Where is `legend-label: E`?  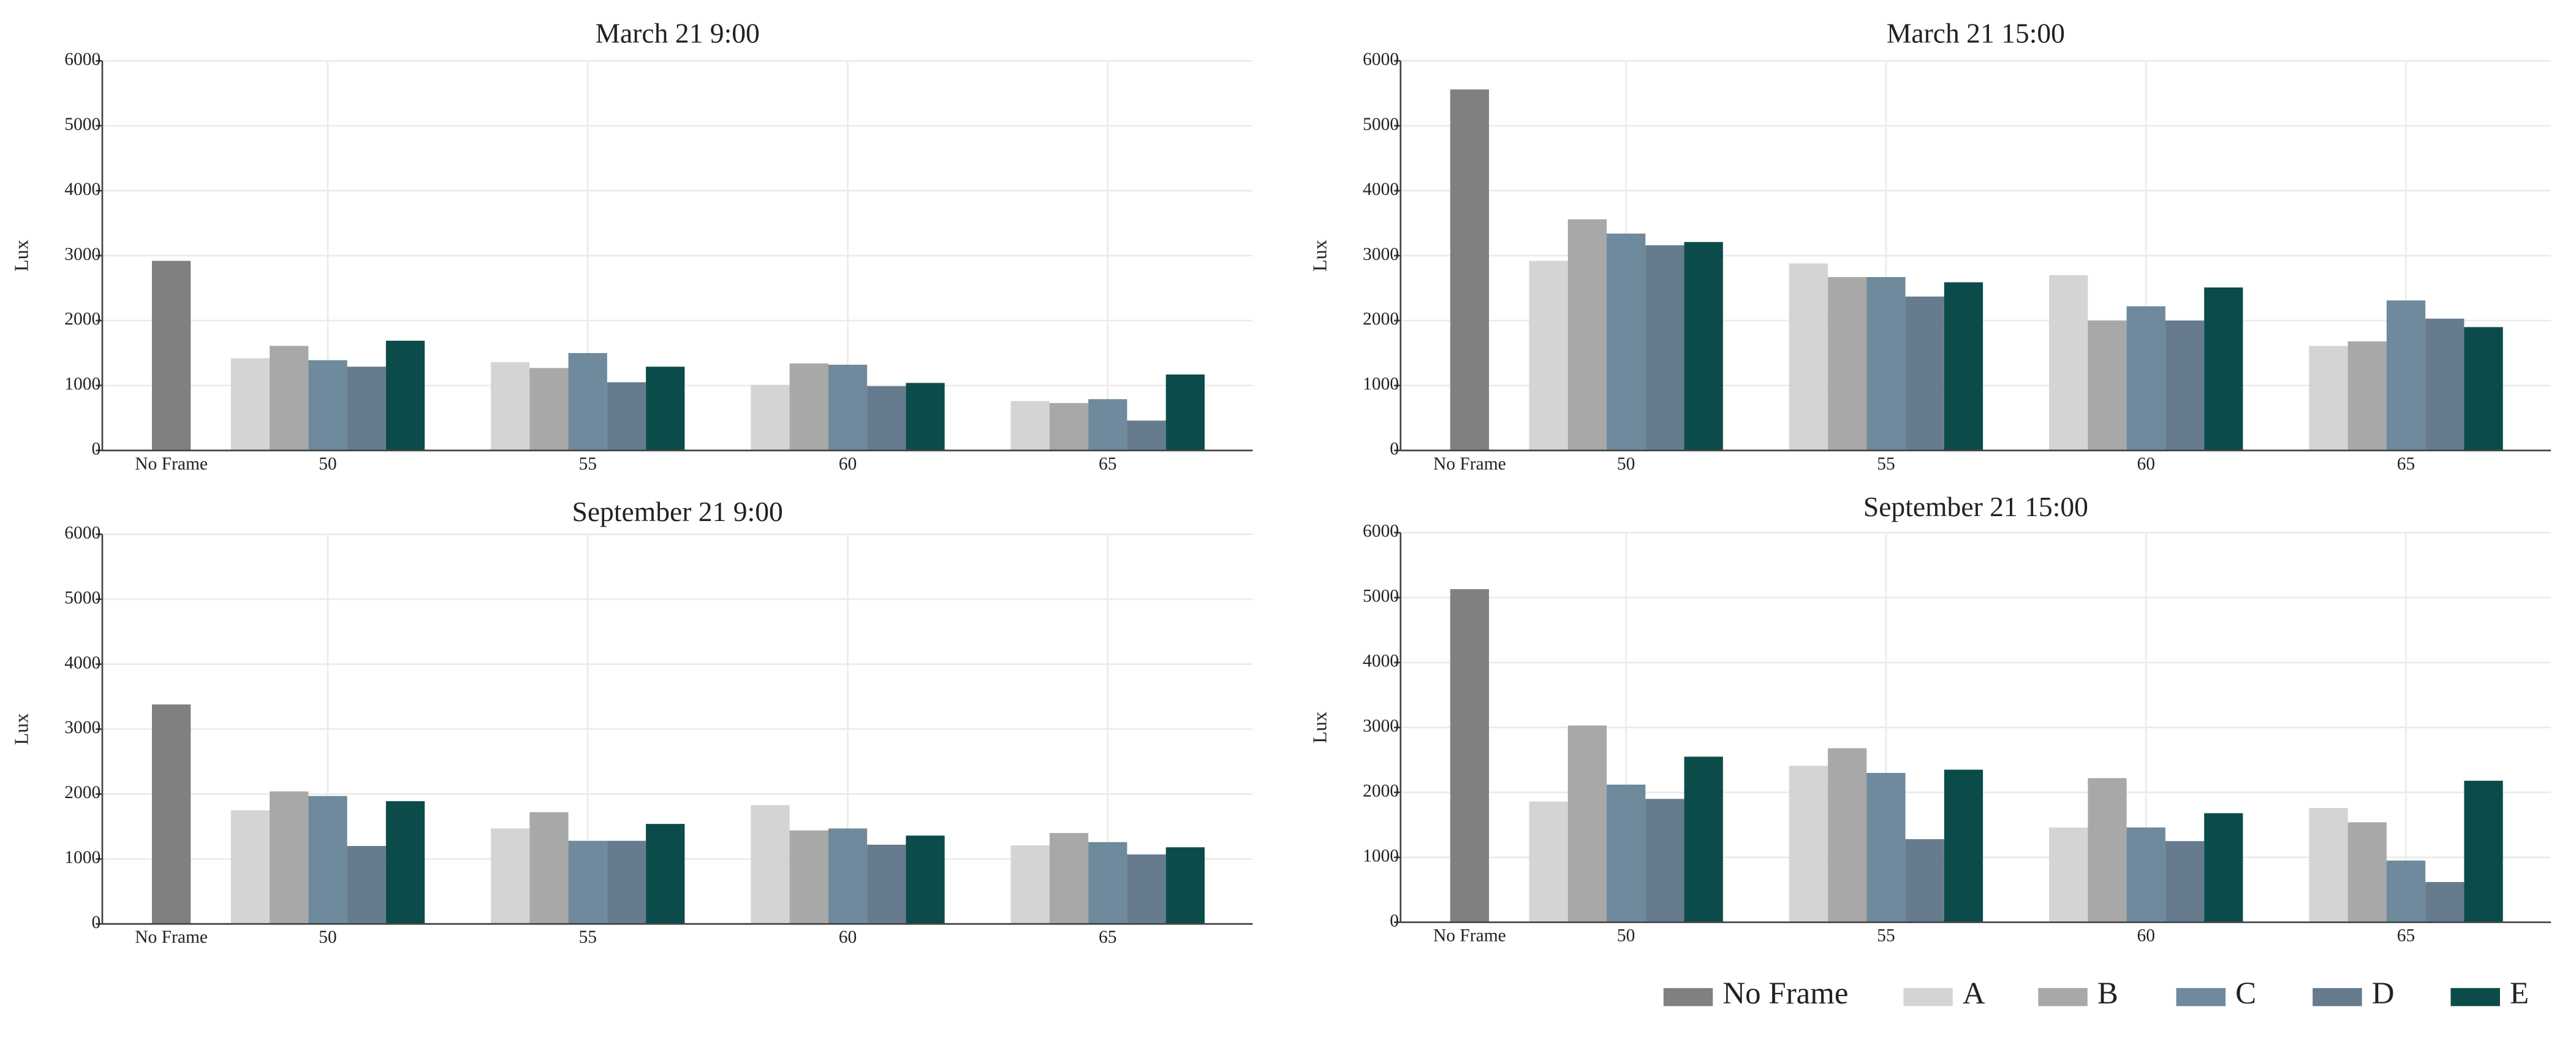 legend-label: E is located at coordinates (2519, 993).